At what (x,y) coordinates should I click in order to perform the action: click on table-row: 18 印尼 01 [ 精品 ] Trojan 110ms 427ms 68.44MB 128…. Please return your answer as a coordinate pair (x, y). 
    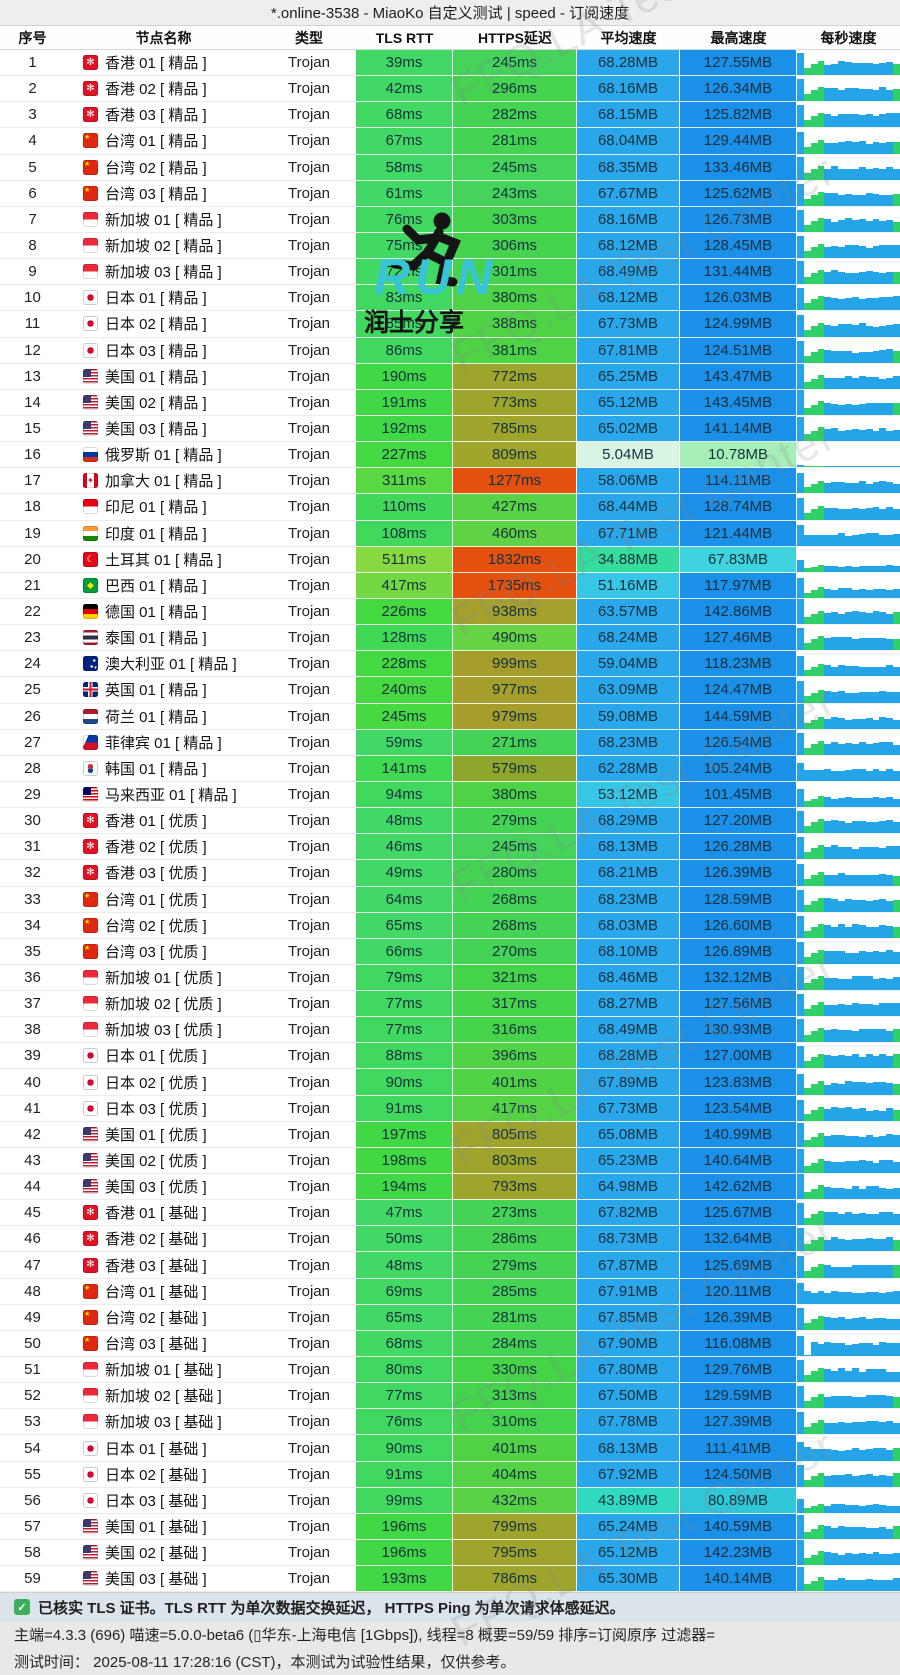
    Looking at the image, I should click on (450, 507).